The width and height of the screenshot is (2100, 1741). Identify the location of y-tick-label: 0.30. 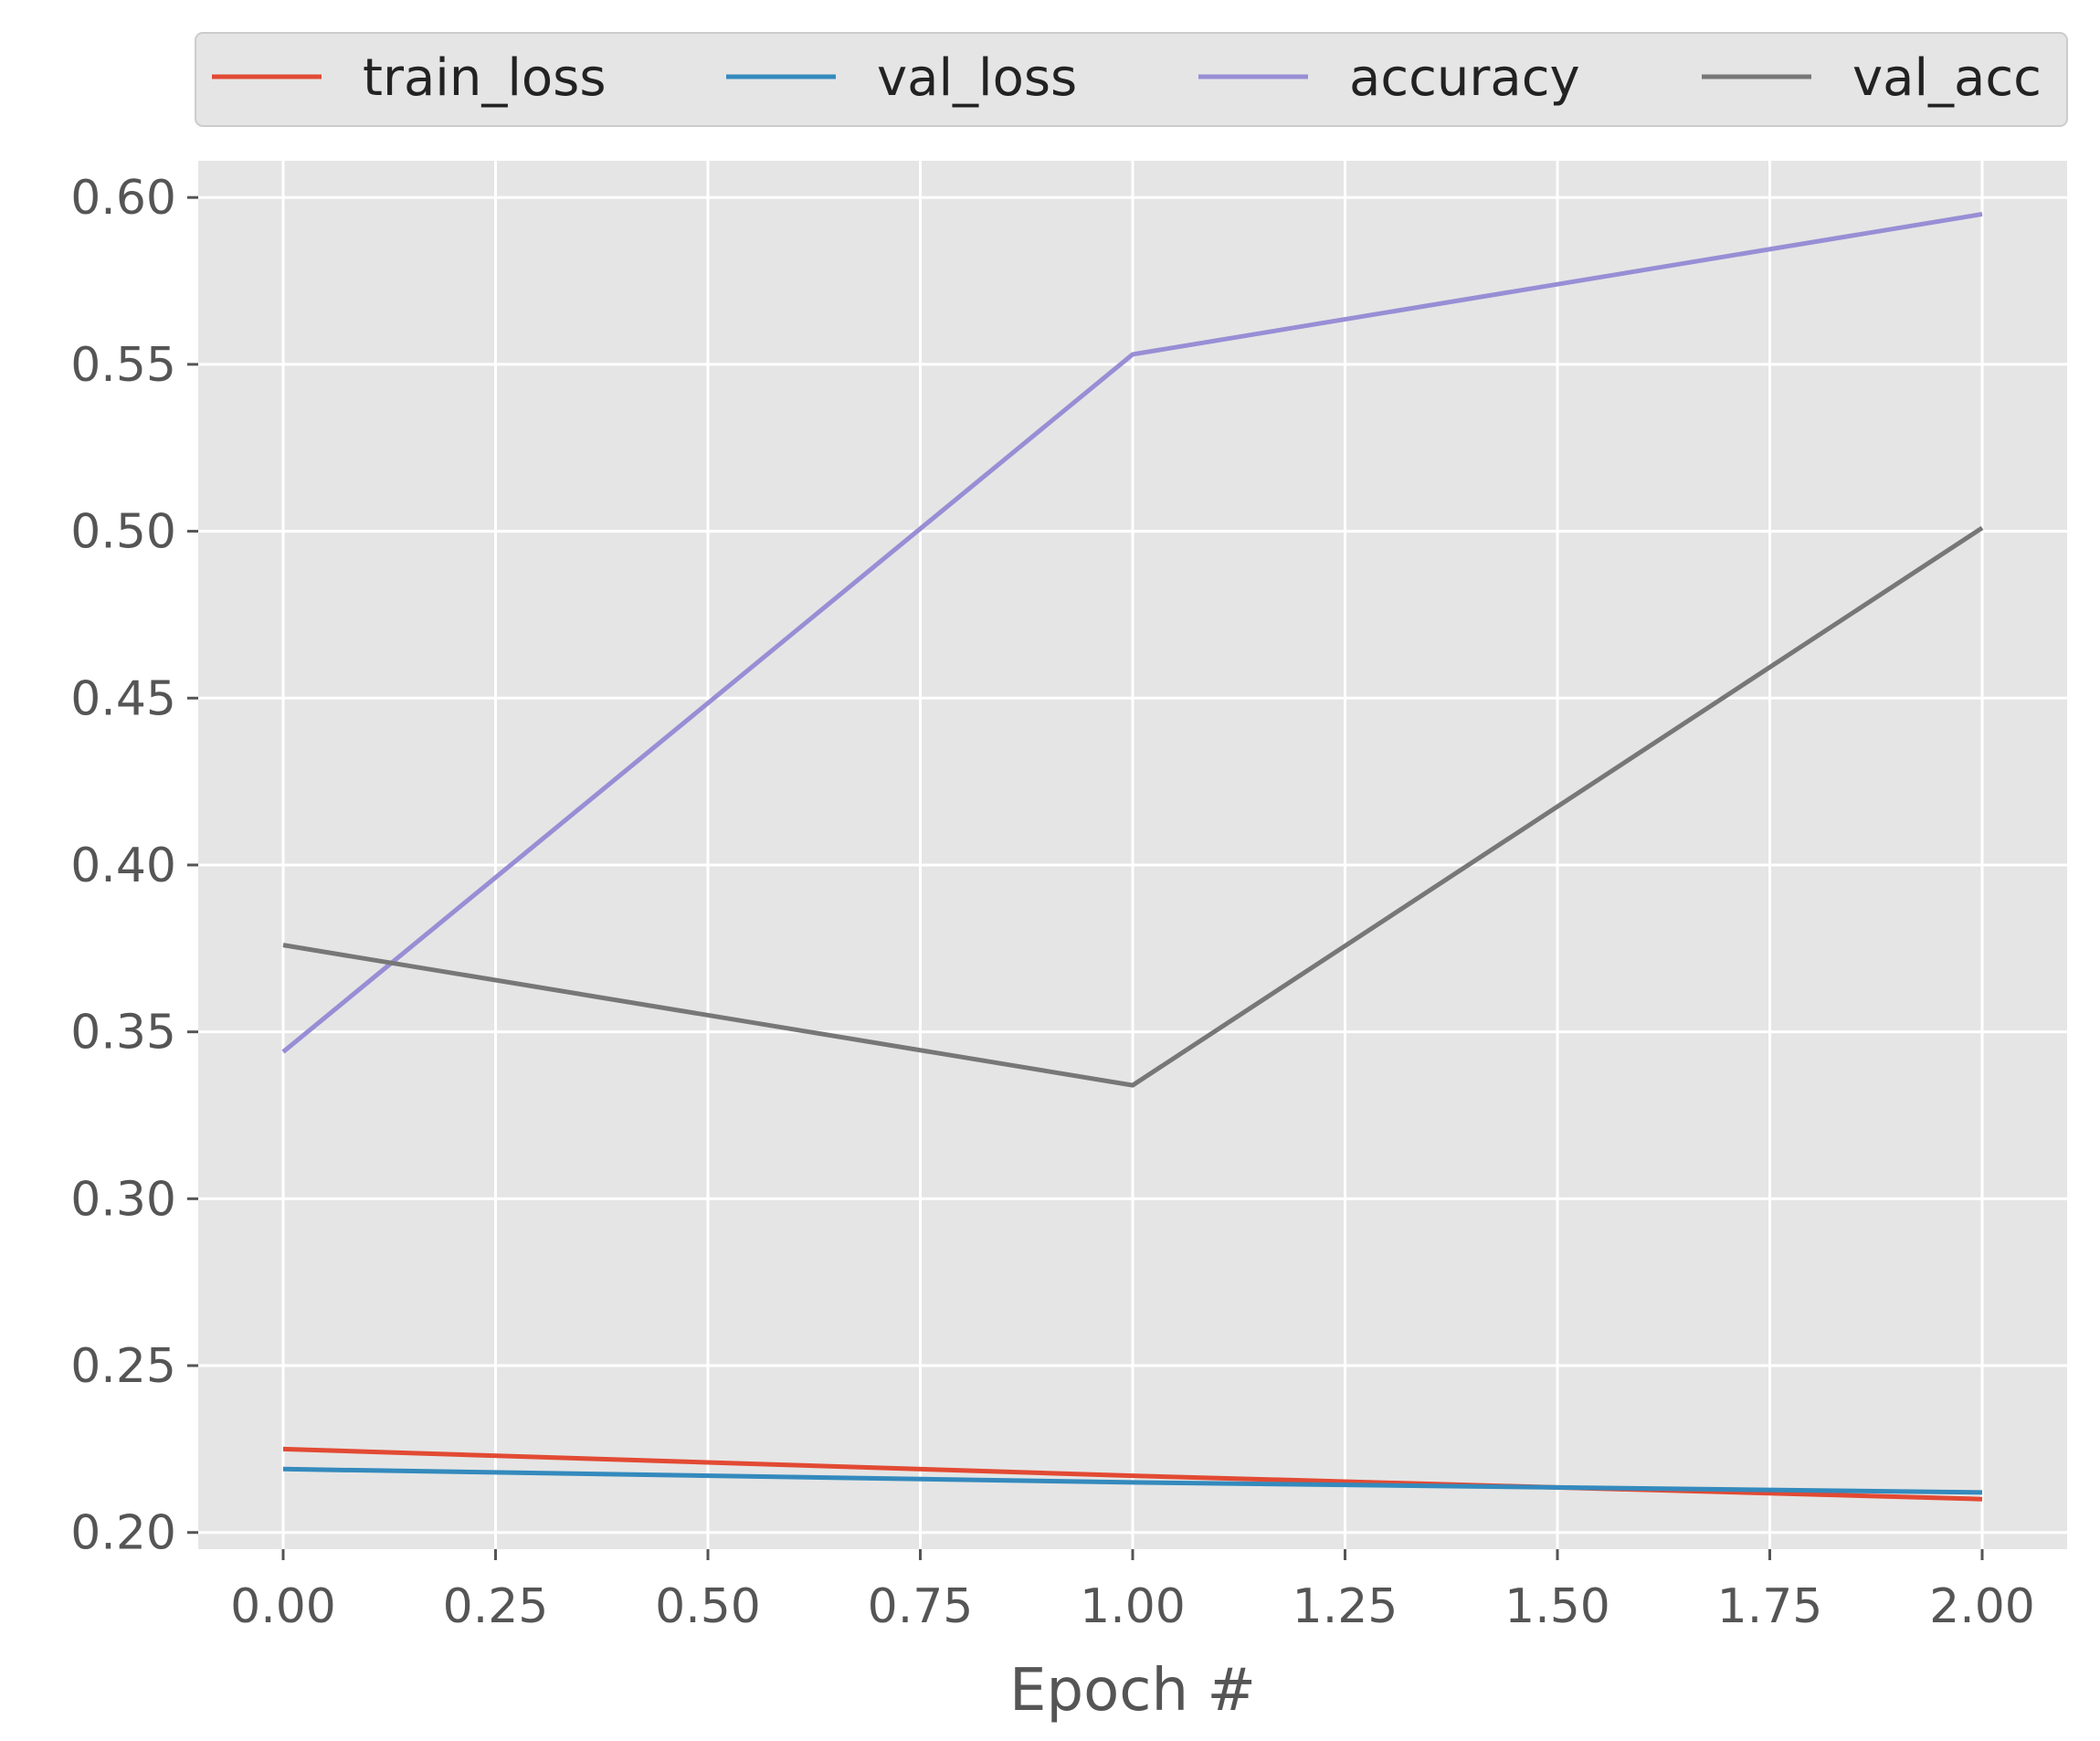
(123, 1199).